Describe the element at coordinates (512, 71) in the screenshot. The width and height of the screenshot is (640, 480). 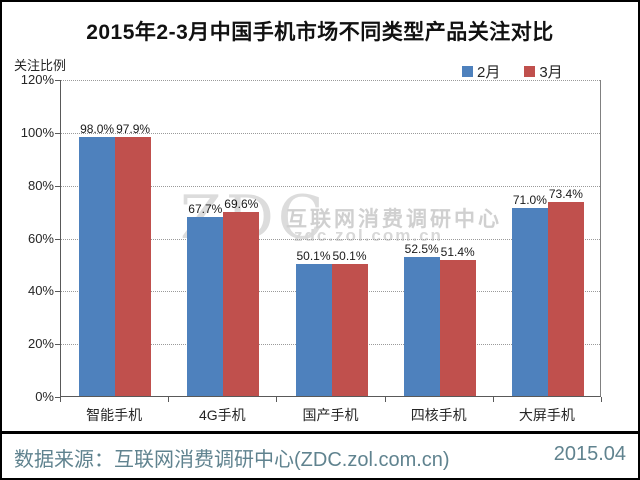
I see `legend: 2月 3月` at that location.